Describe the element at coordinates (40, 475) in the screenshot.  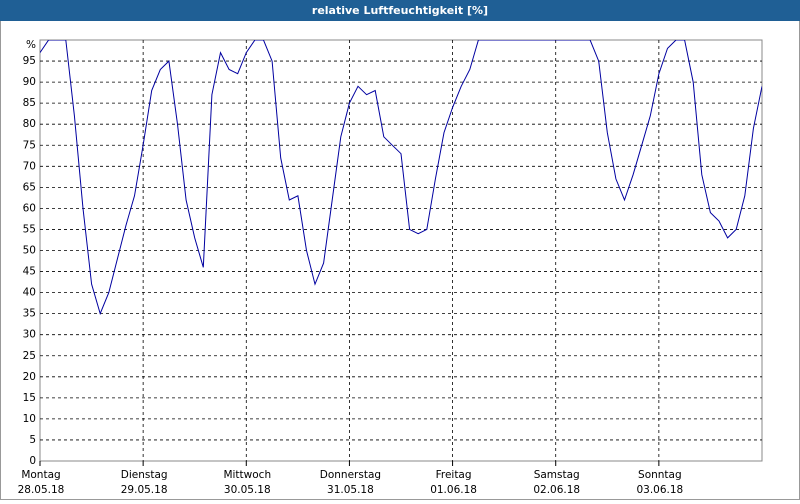
I see `x-tick-label: Montag` at that location.